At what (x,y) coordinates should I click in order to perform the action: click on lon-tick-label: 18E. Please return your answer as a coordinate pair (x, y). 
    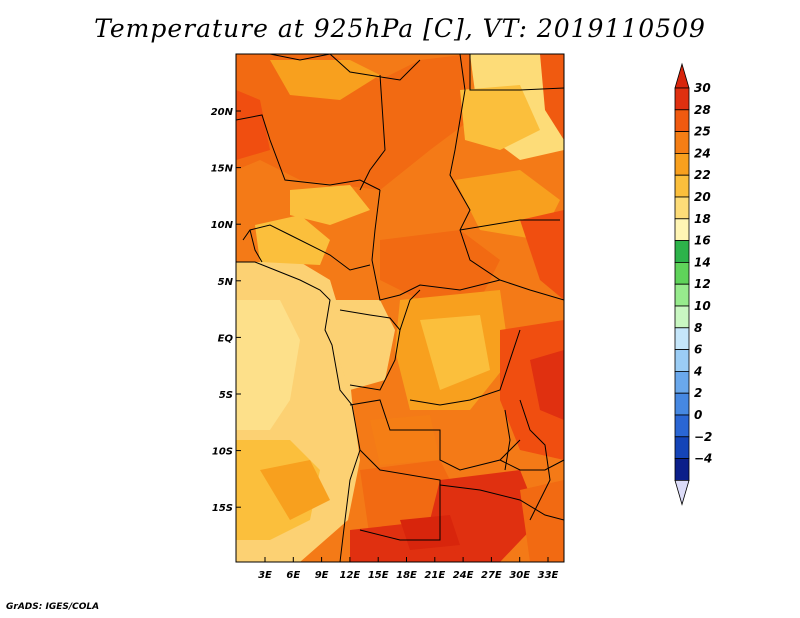
    Looking at the image, I should click on (406, 575).